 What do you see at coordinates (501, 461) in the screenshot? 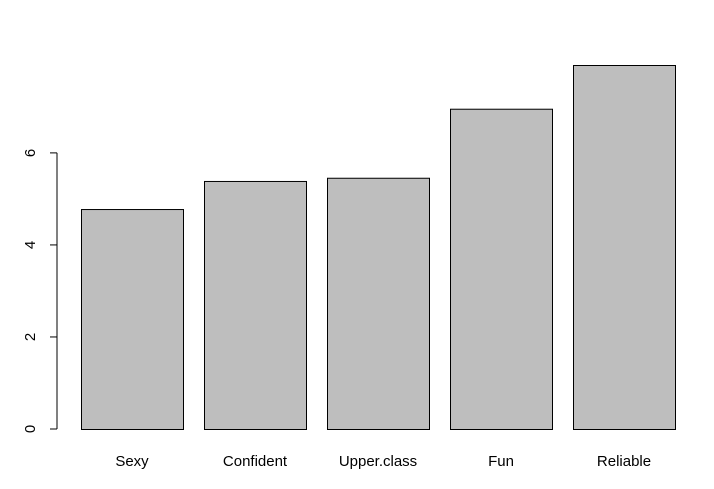
I see `x-tick-label: Fun` at bounding box center [501, 461].